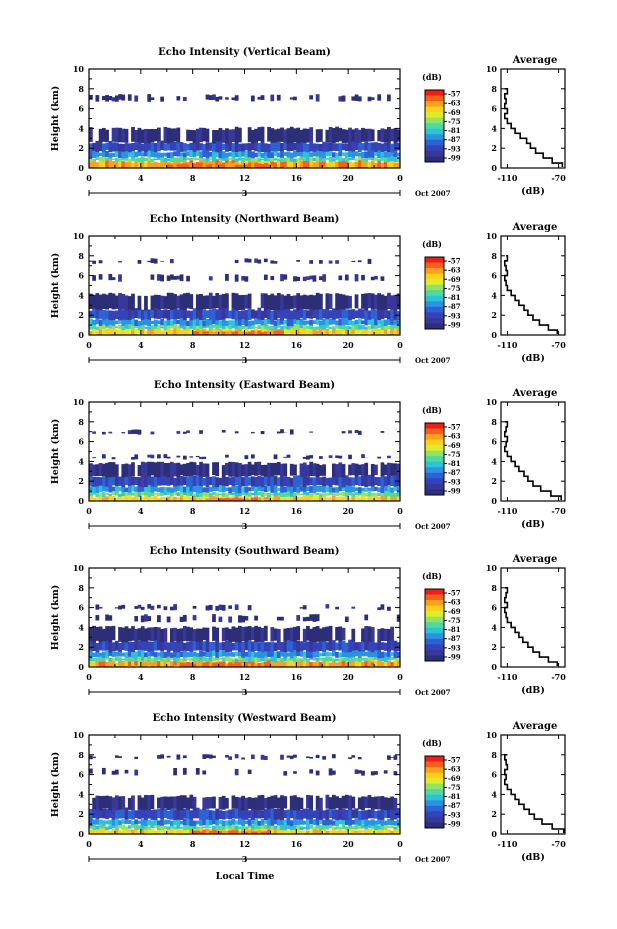 This screenshot has height=929, width=617. What do you see at coordinates (55, 119) in the screenshot?
I see `y-axis-label: Height (km)` at bounding box center [55, 119].